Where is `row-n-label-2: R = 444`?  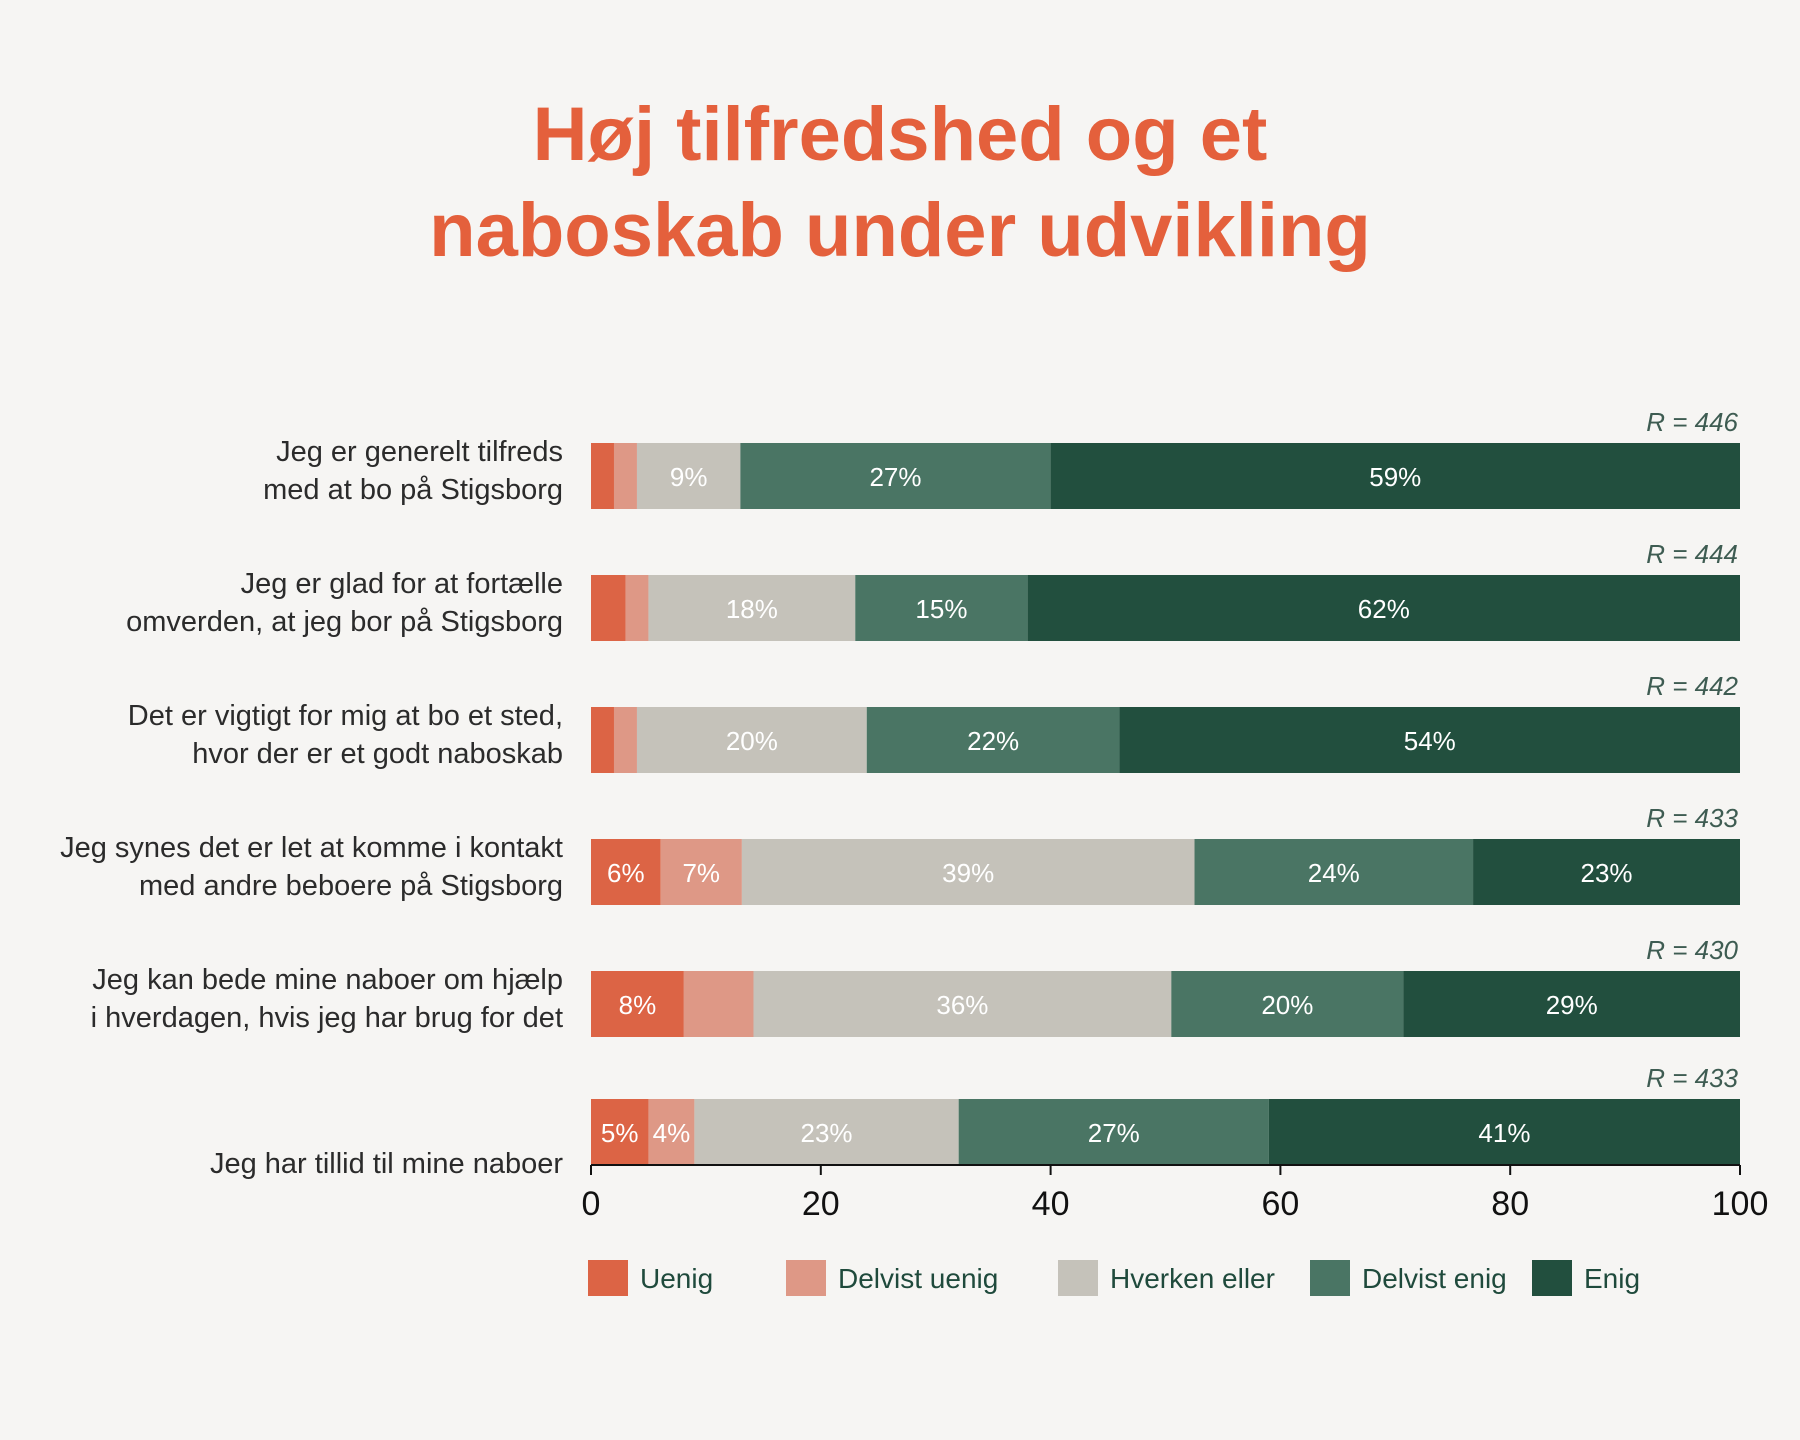 row-n-label-2: R = 444 is located at coordinates (1692, 554).